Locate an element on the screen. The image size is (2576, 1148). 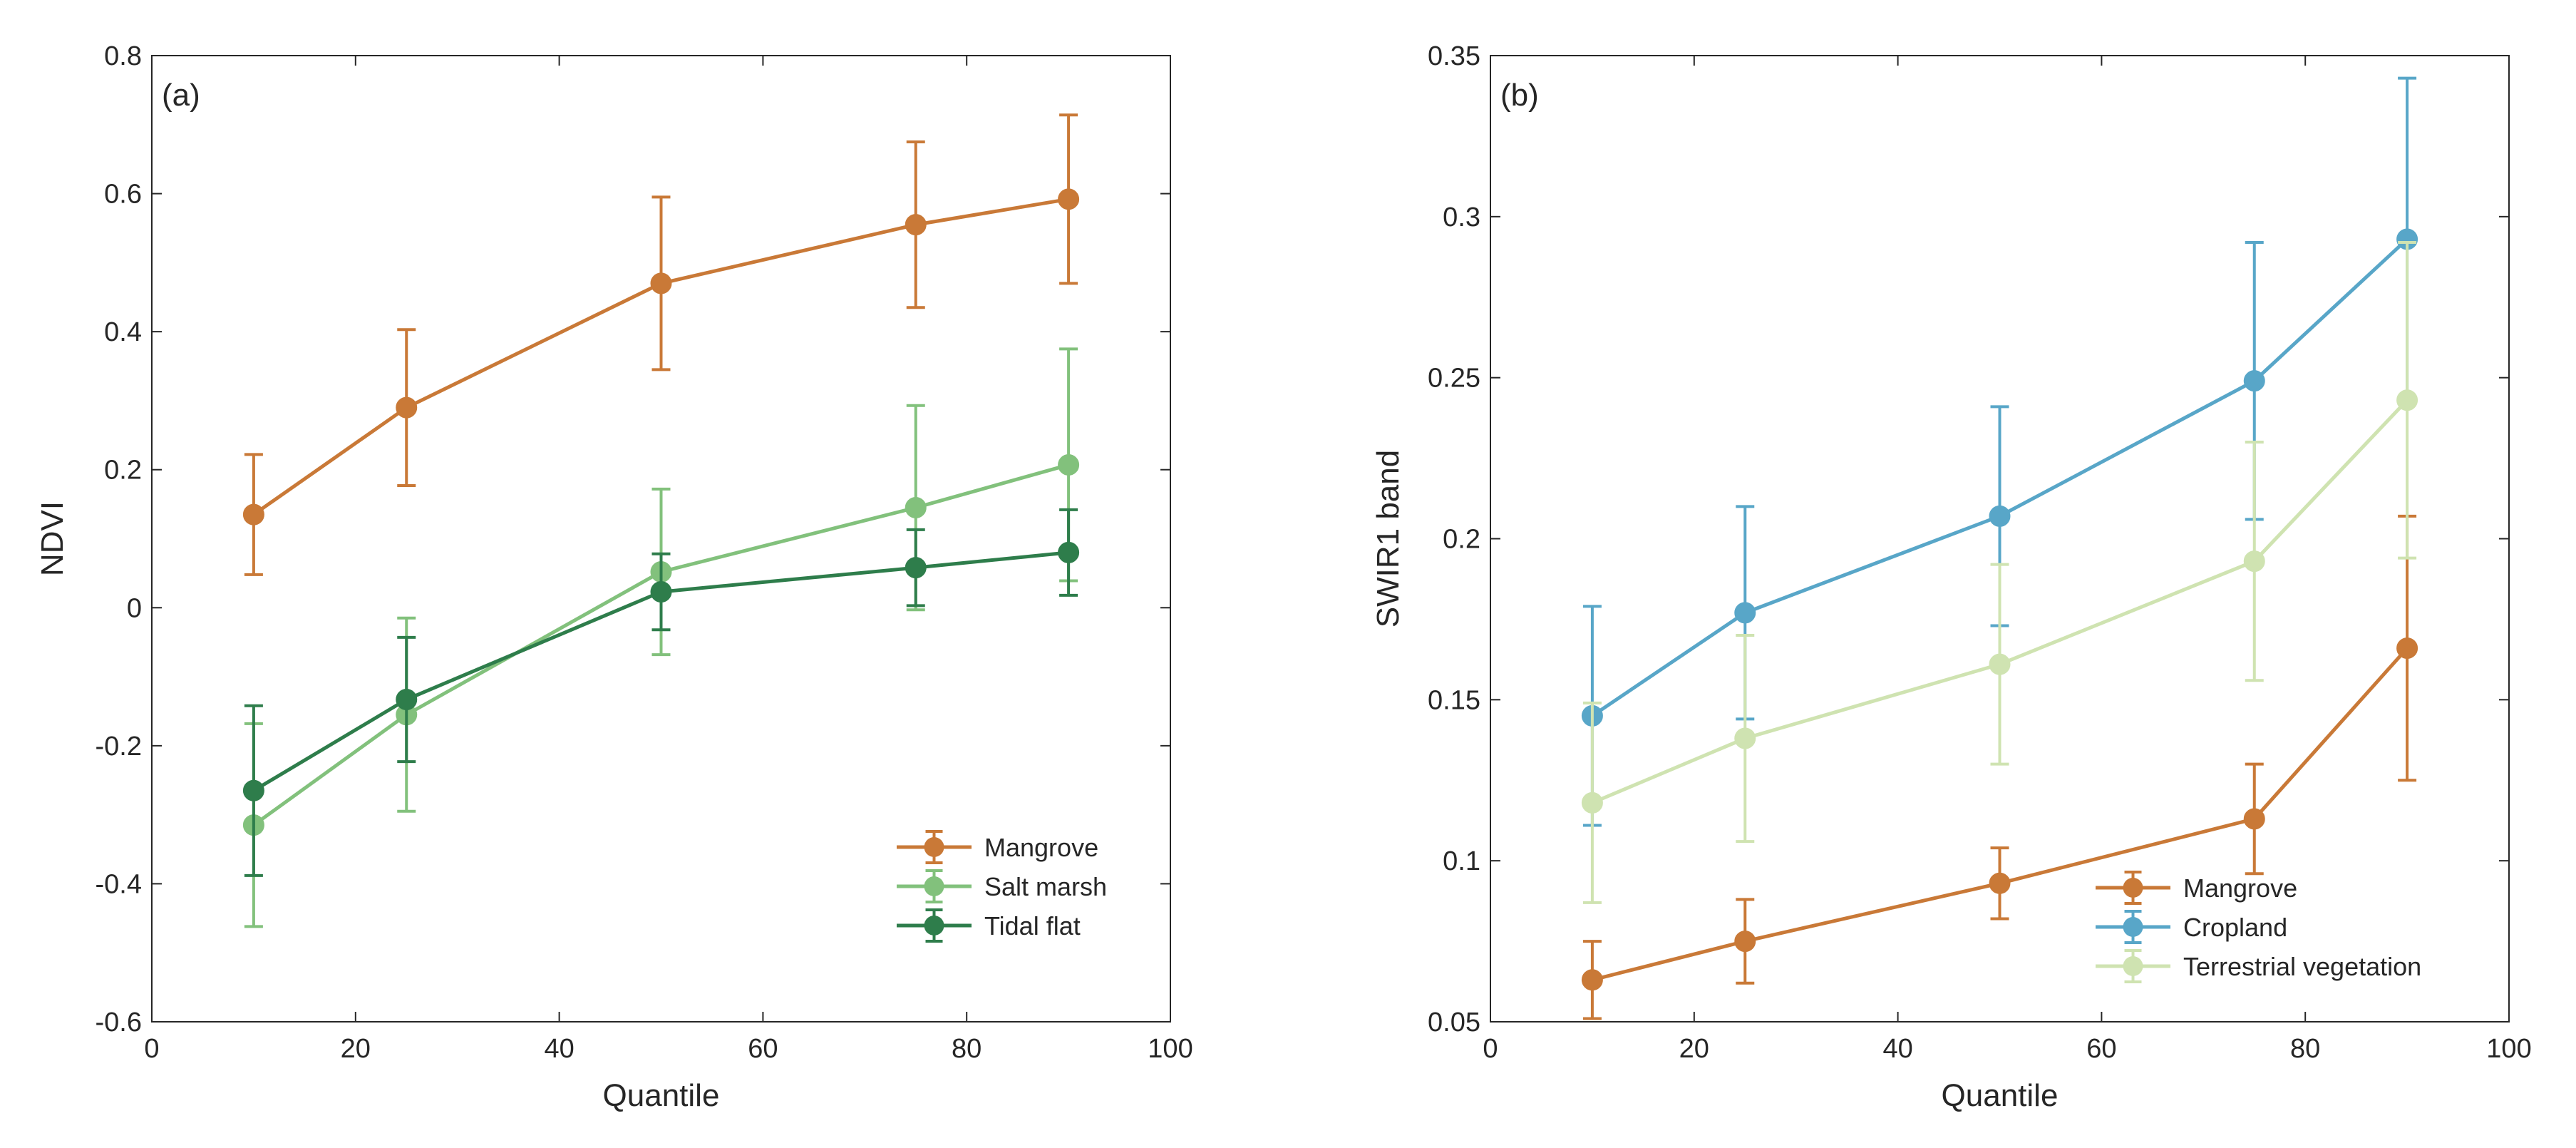
series-tidal-flat is located at coordinates (661, 692).